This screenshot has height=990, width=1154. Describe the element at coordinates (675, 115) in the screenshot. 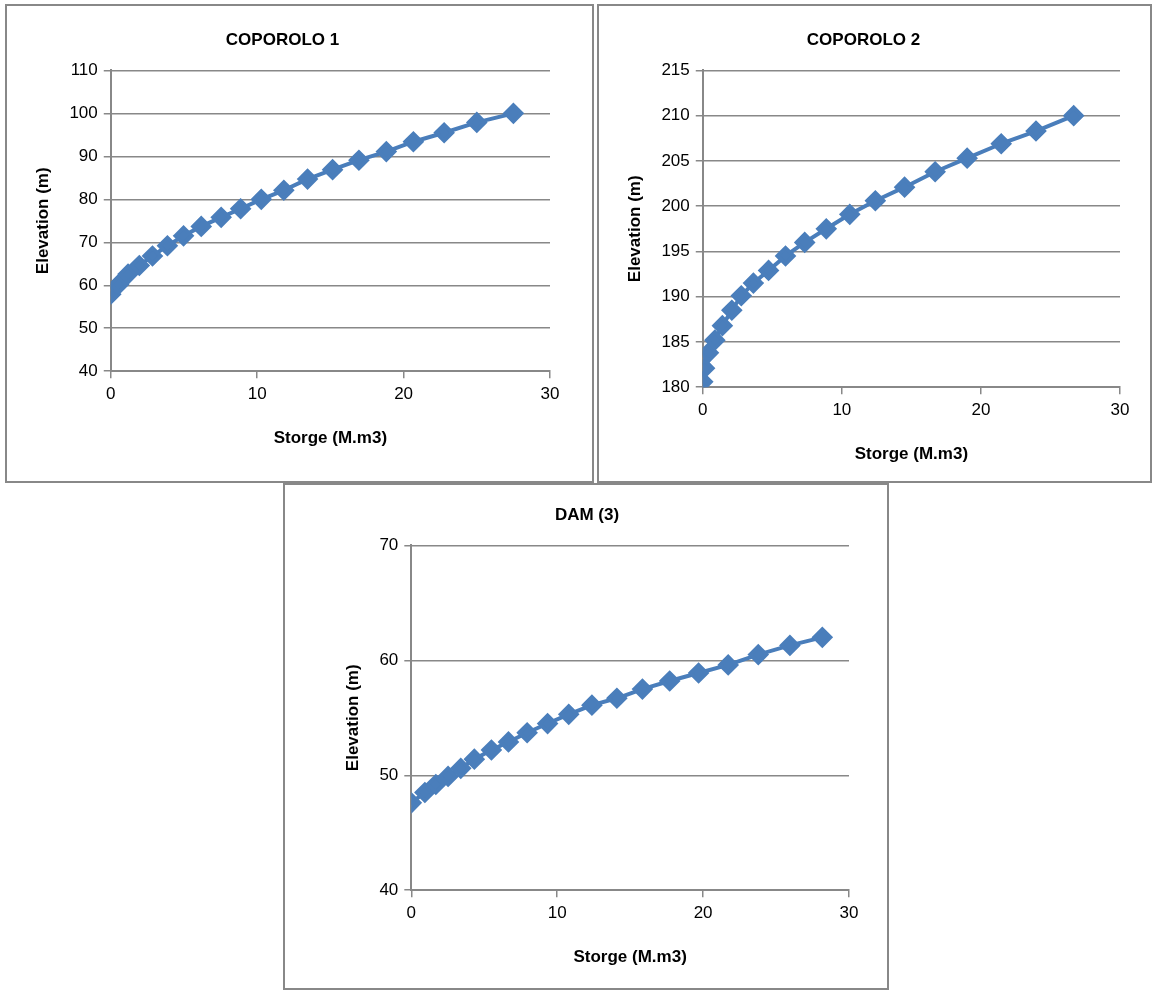

I see `y-tick-label: 210` at that location.